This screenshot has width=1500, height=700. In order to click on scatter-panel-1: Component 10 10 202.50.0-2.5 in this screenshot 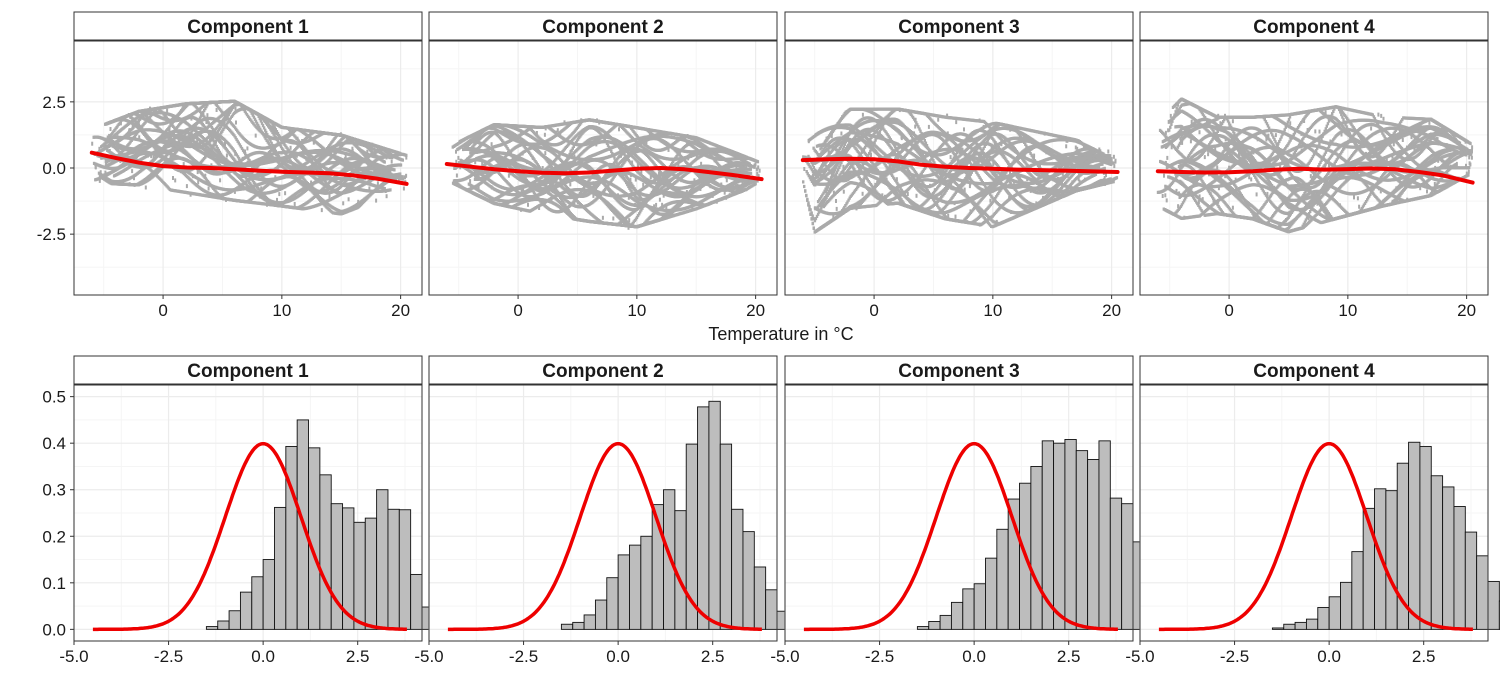, I will do `click(230, 165)`.